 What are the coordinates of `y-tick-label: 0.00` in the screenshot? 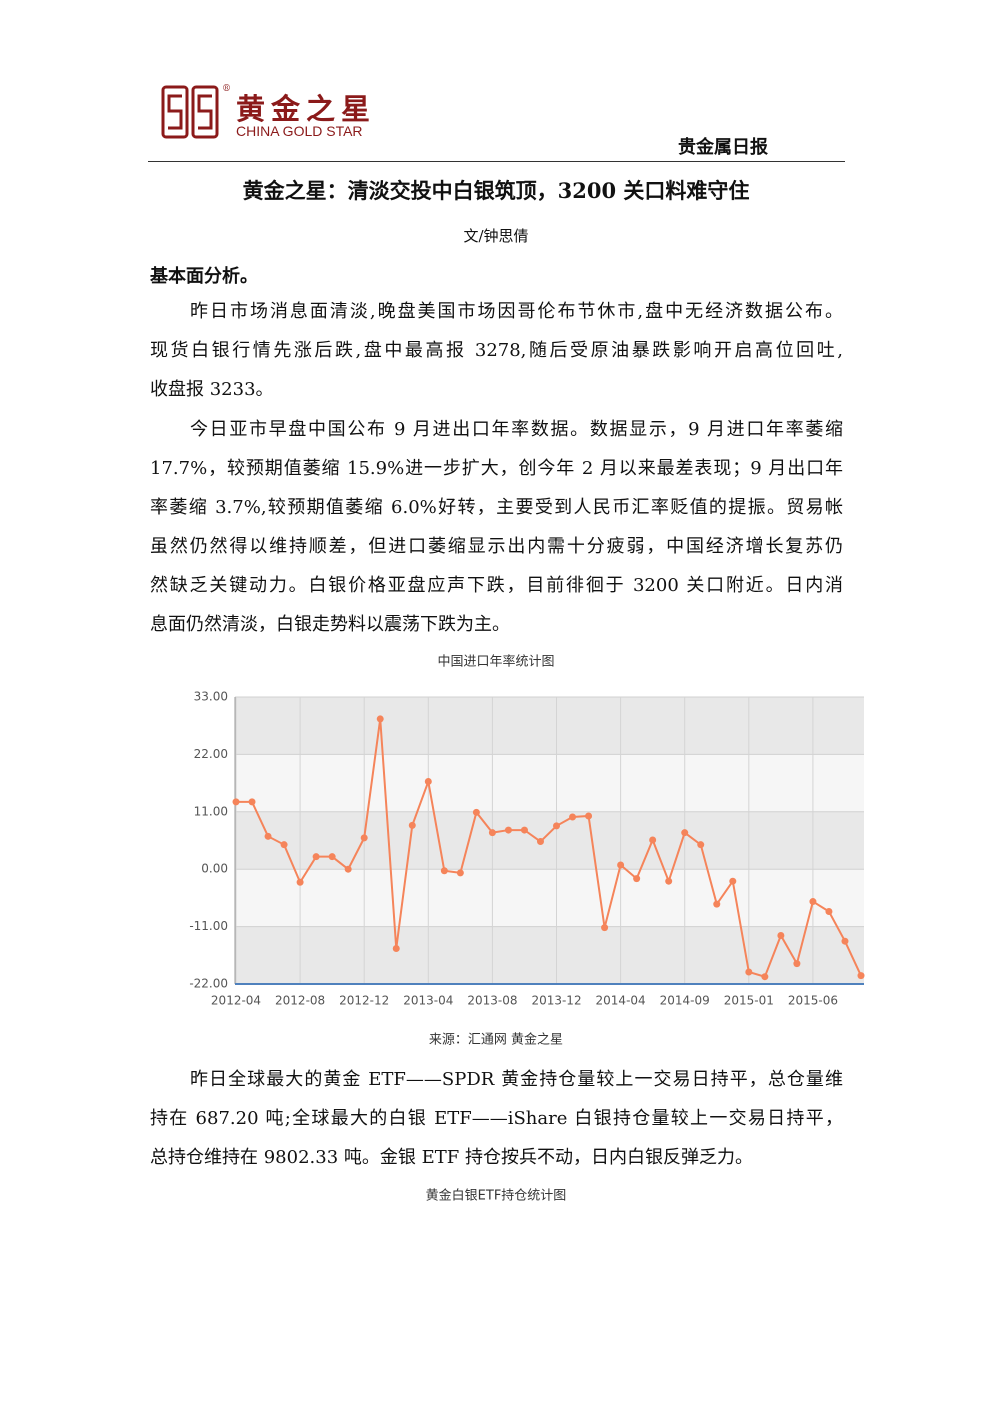 It's located at (214, 869).